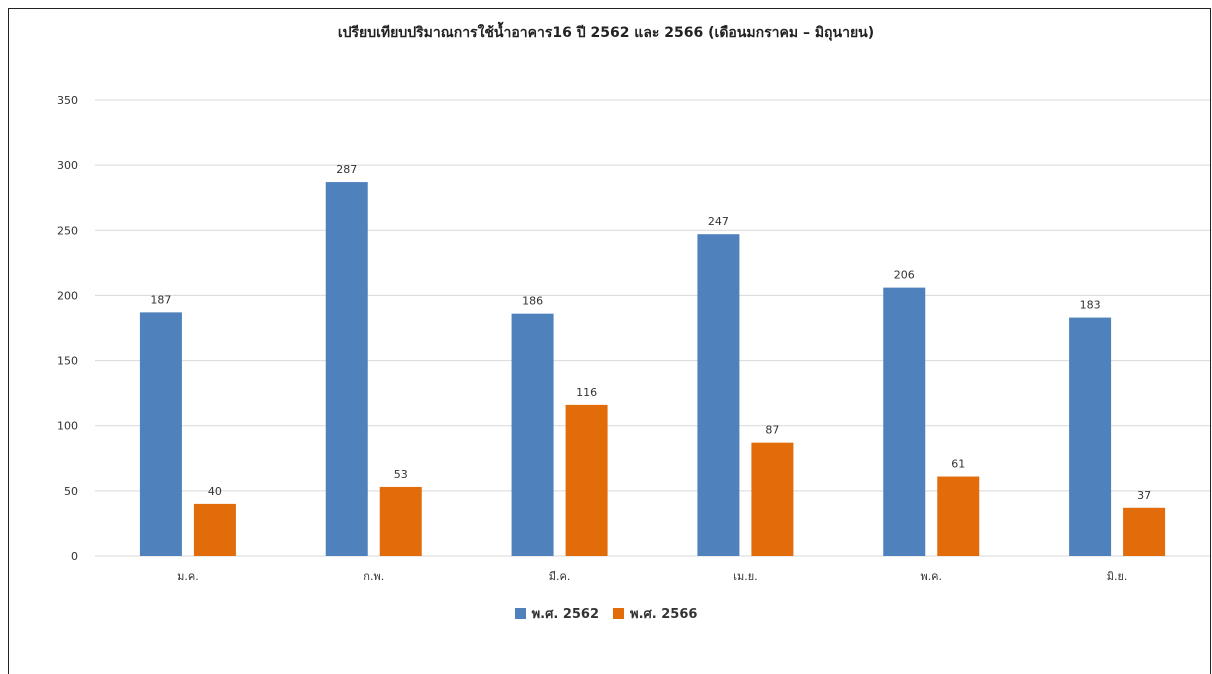 The width and height of the screenshot is (1212, 674). What do you see at coordinates (67, 165) in the screenshot?
I see `y-tick-label: 300` at bounding box center [67, 165].